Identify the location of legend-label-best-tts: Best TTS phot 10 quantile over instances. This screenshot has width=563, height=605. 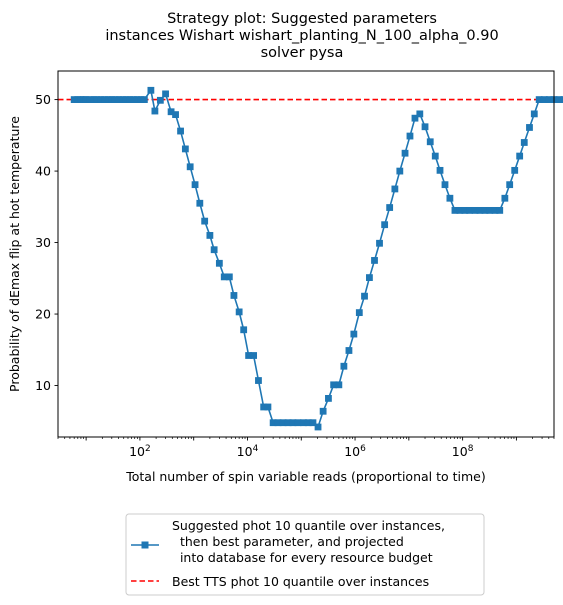
(300, 581).